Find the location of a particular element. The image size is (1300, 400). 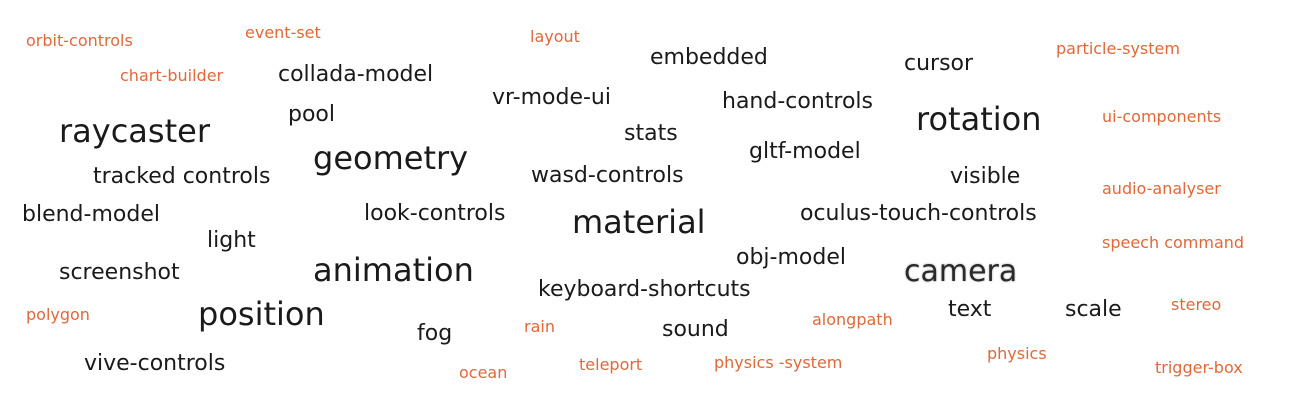

word-keyboard-shortcuts: keyboard-shortcuts is located at coordinates (644, 289).